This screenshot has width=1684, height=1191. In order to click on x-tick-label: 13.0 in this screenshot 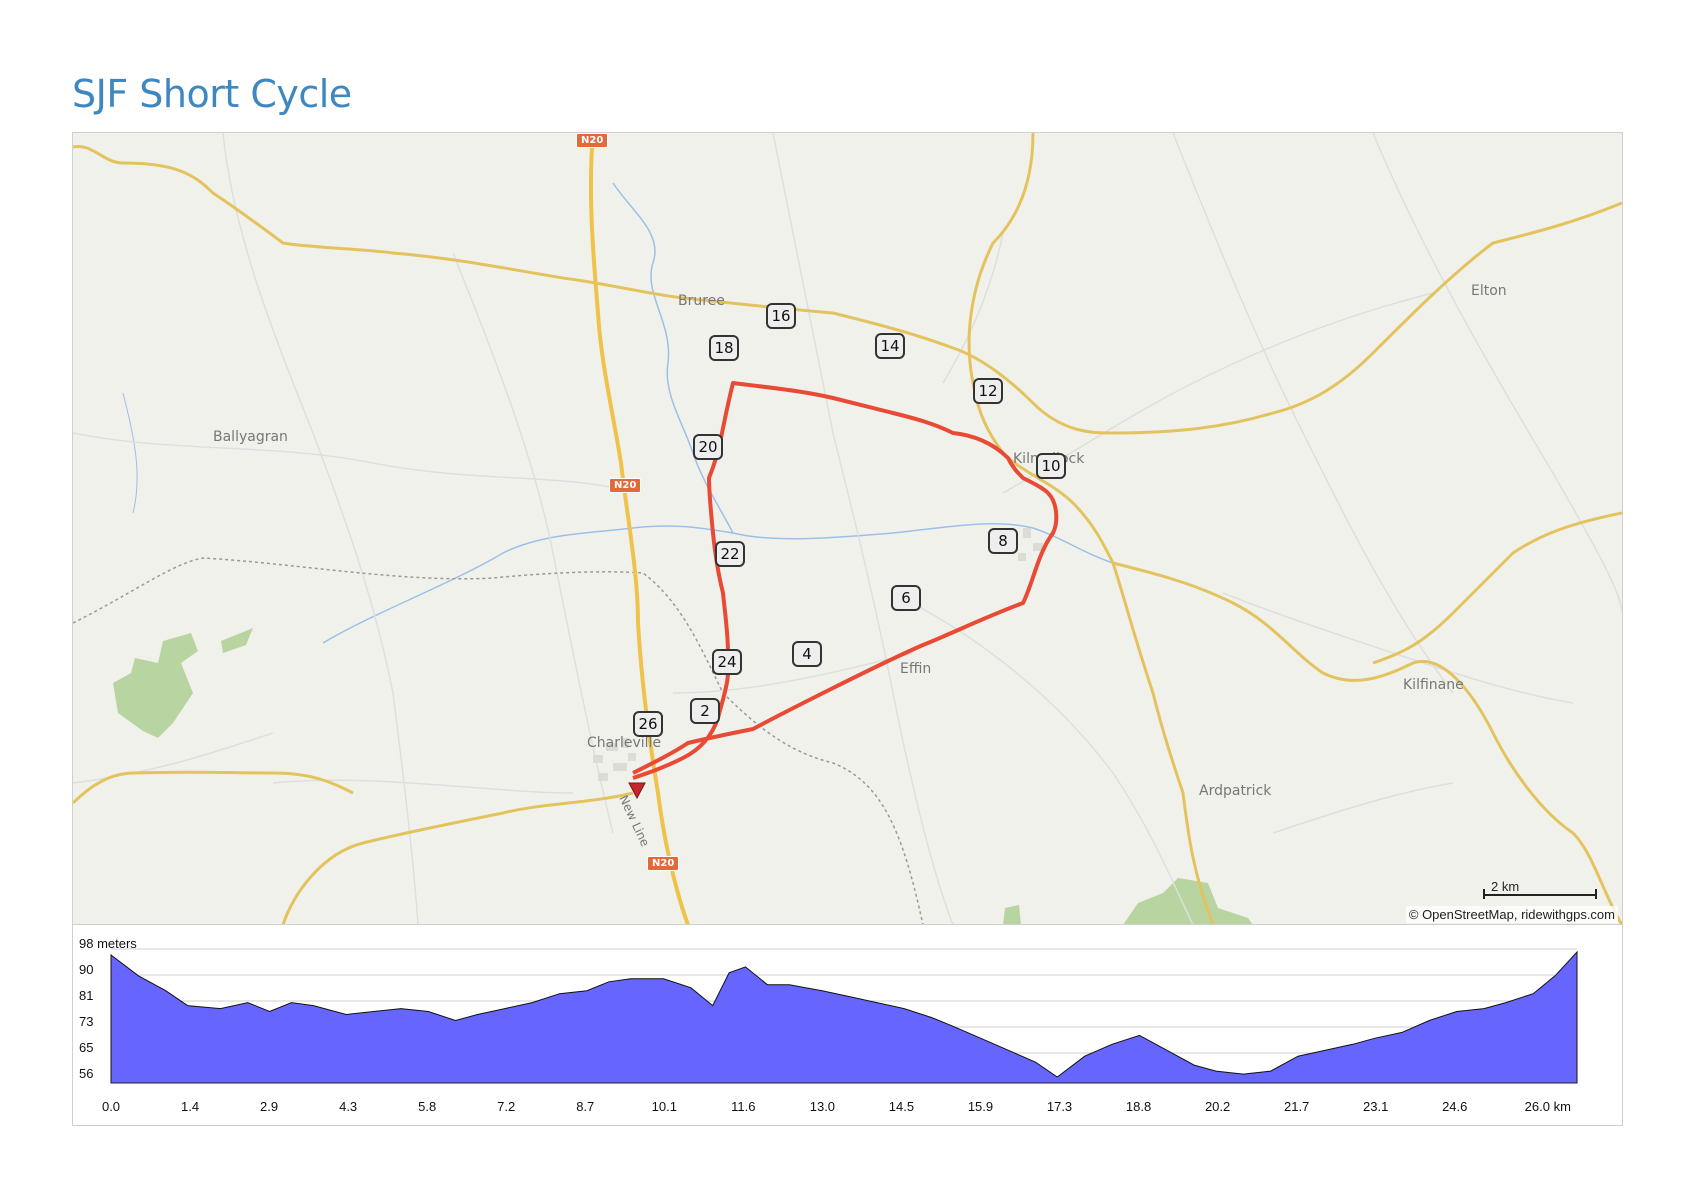, I will do `click(822, 1106)`.